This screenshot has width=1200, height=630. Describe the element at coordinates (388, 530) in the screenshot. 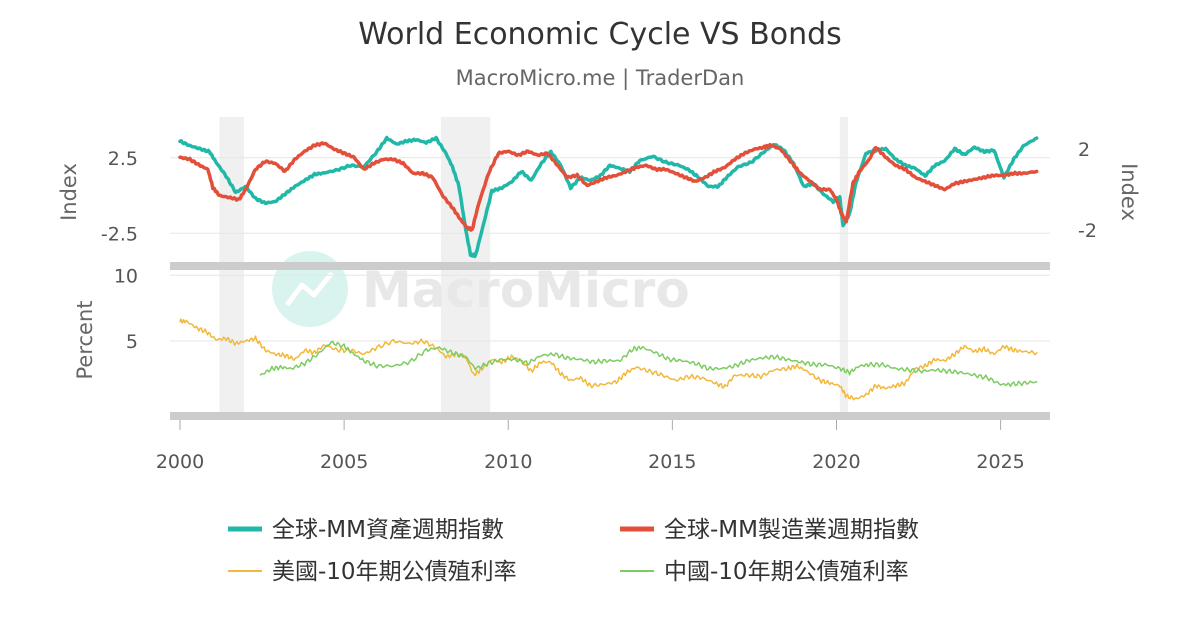

I see `legend-label-asset-cycle: 全球-MM資產週期指數` at that location.